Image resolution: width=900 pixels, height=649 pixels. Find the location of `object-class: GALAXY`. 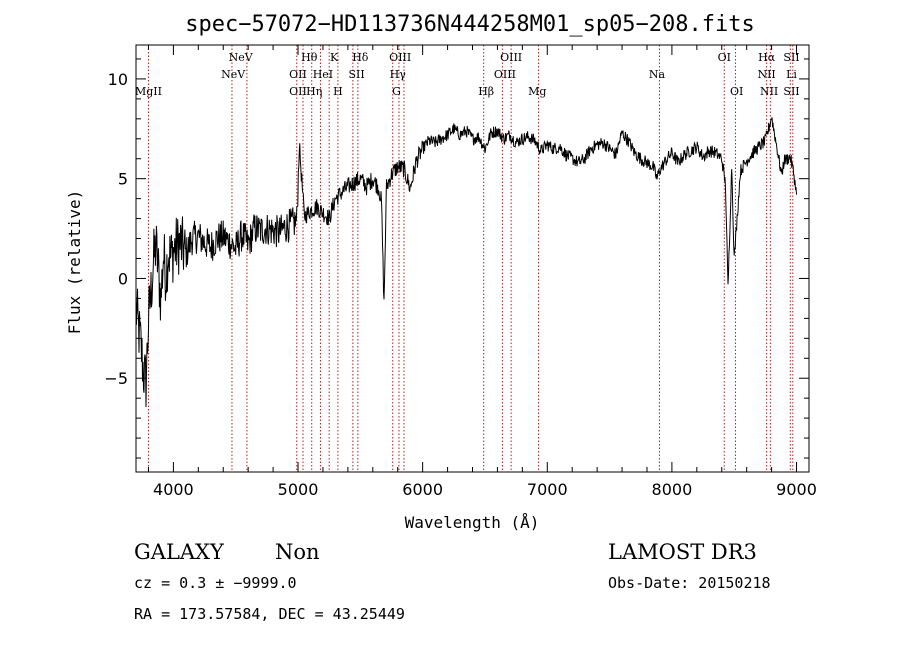

object-class: GALAXY is located at coordinates (179, 552).